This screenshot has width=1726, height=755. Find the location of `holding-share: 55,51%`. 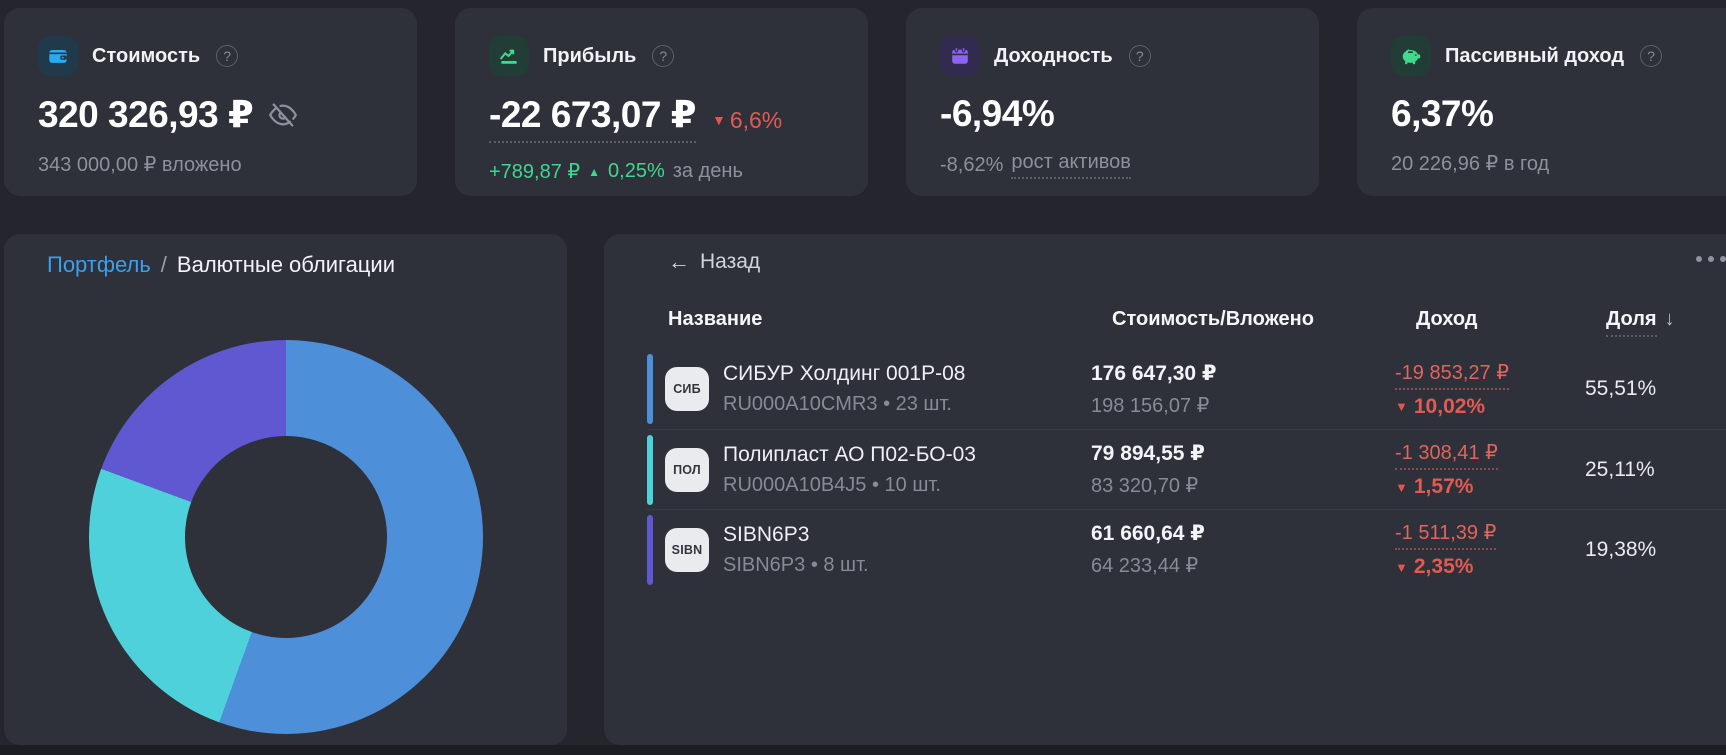

holding-share: 55,51% is located at coordinates (1621, 388).